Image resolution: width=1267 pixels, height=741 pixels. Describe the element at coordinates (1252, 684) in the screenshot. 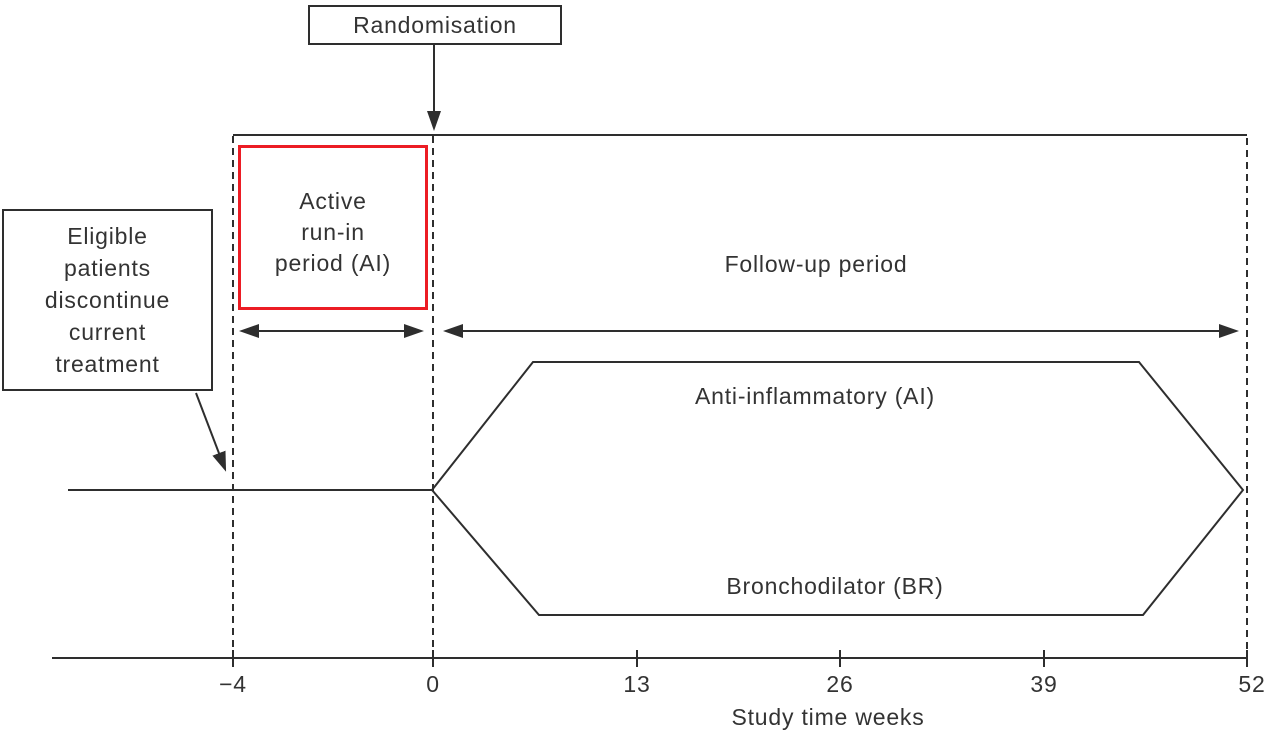

I see `tick-label-52: 52` at that location.